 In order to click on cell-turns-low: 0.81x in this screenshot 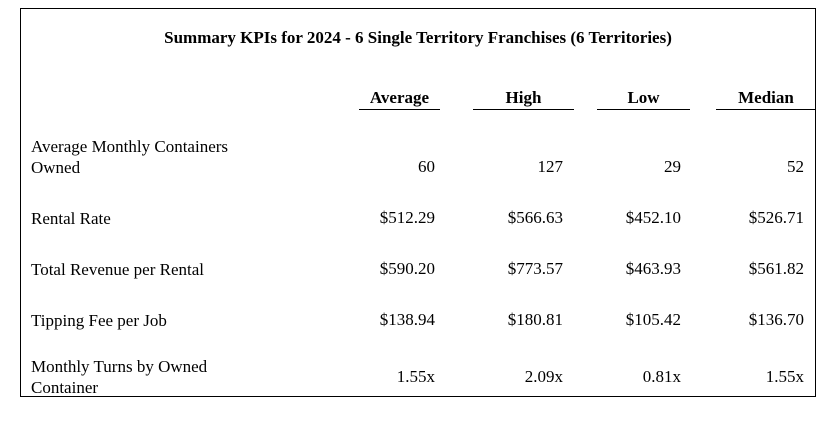, I will do `click(661, 376)`.